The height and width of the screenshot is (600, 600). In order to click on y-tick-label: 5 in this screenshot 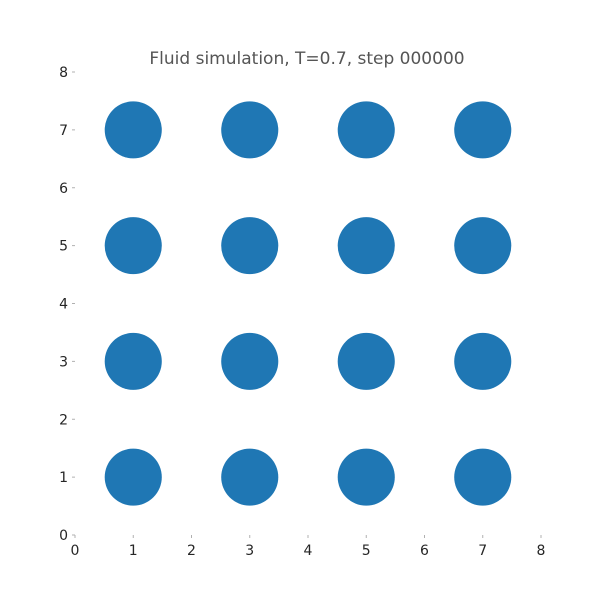, I will do `click(63, 247)`.